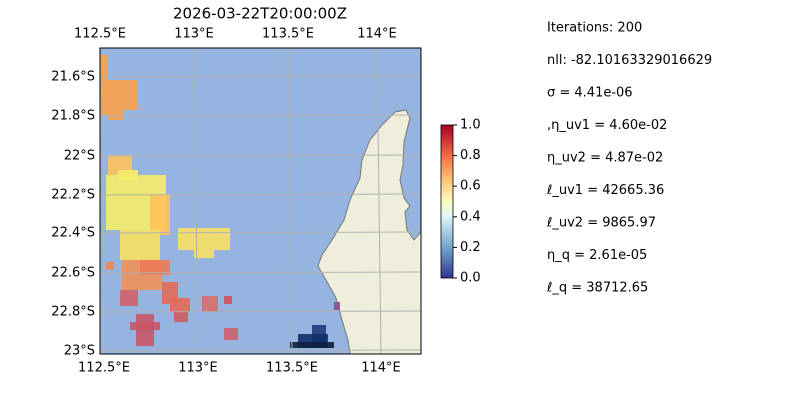 This screenshot has height=404, width=800. Describe the element at coordinates (594, 28) in the screenshot. I see `info-line: Iterations: 200` at that location.